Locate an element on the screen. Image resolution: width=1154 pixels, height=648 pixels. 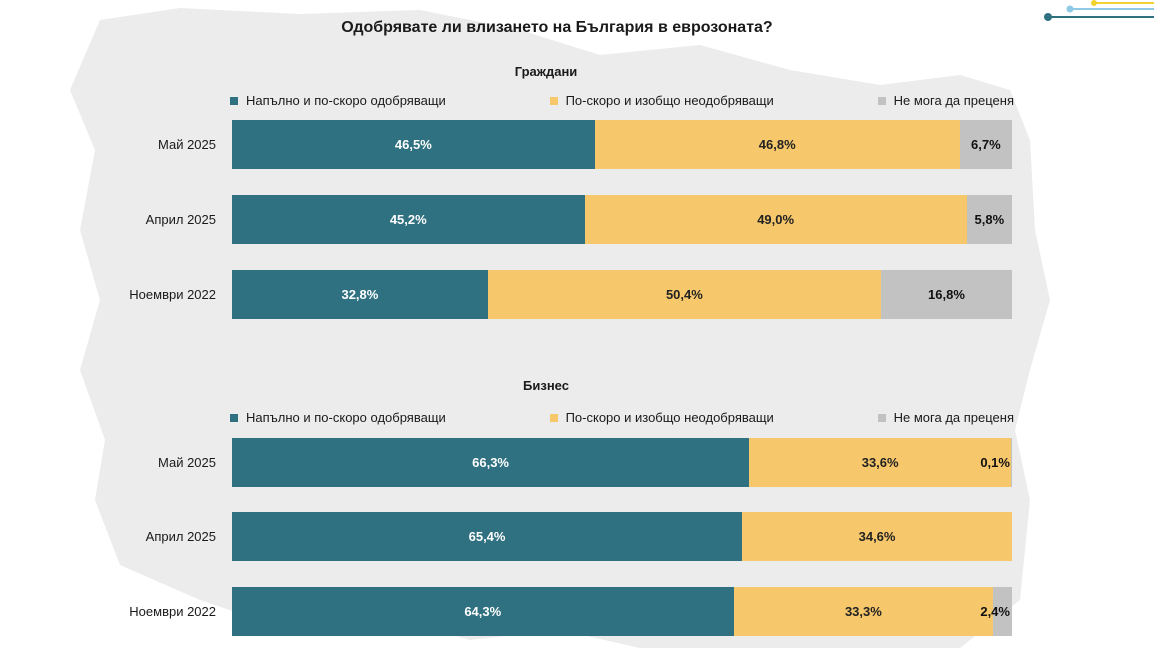
bar-segment: 33,3% is located at coordinates (863, 611).